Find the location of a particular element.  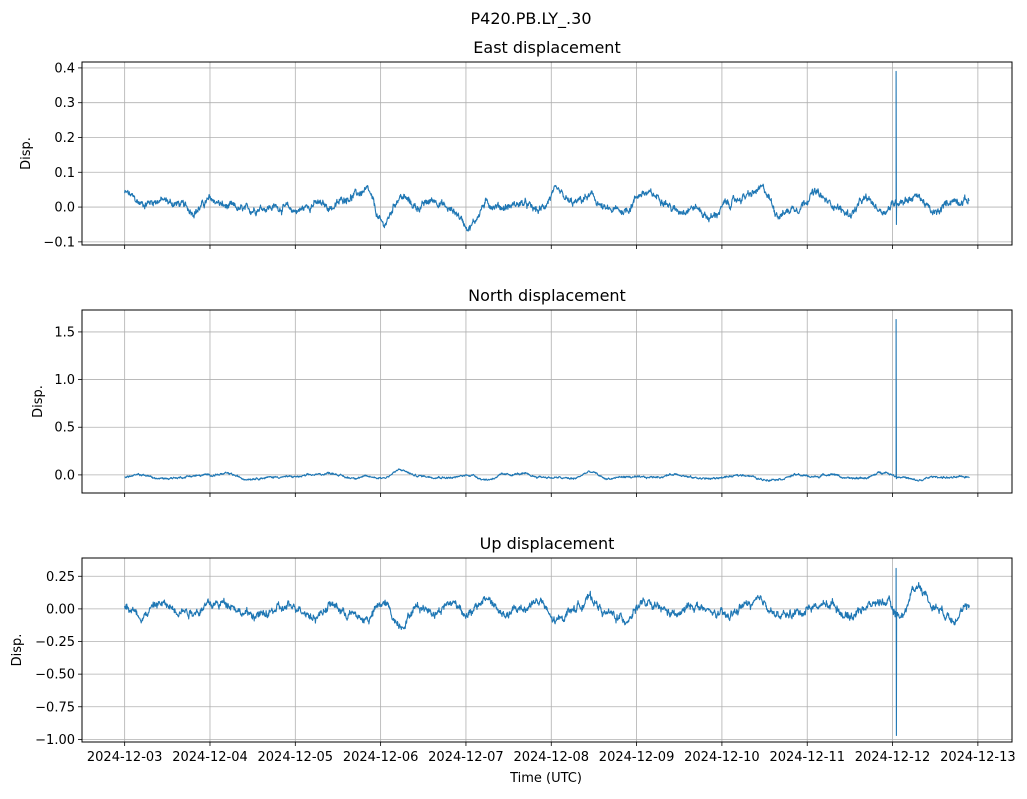

y-tick-label: −0.25 is located at coordinates (55, 642).